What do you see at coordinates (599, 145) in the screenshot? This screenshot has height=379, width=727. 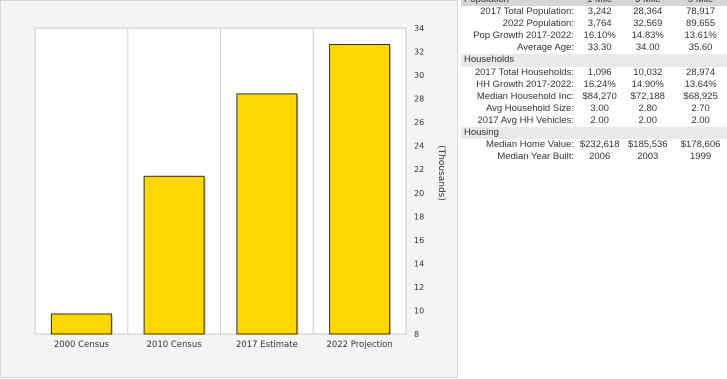 I see `cell-1-mile: $232,618` at bounding box center [599, 145].